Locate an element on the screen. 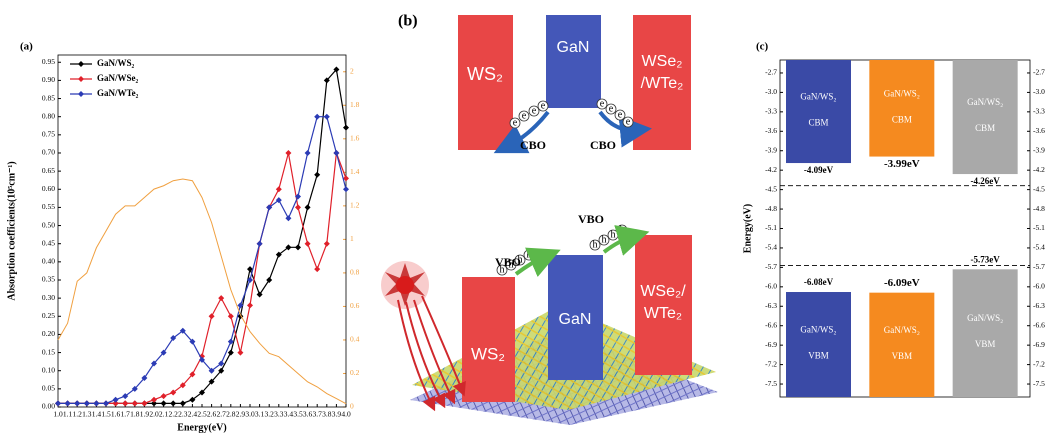 The image size is (1061, 433). electron-circle is located at coordinates (628, 122).